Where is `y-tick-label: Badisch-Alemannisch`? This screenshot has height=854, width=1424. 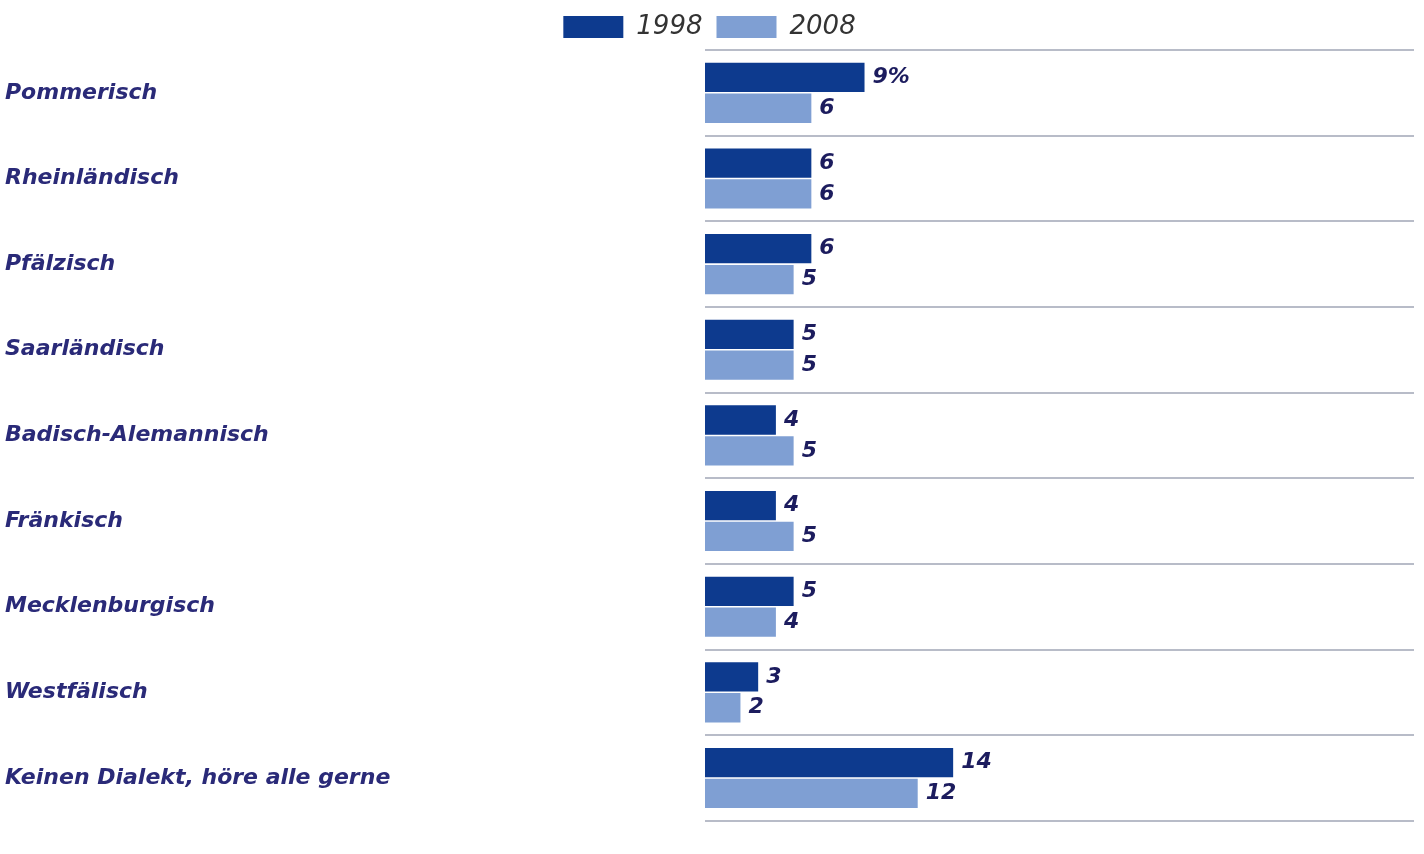
y-tick-label: Badisch-Alemannisch is located at coordinates (137, 434).